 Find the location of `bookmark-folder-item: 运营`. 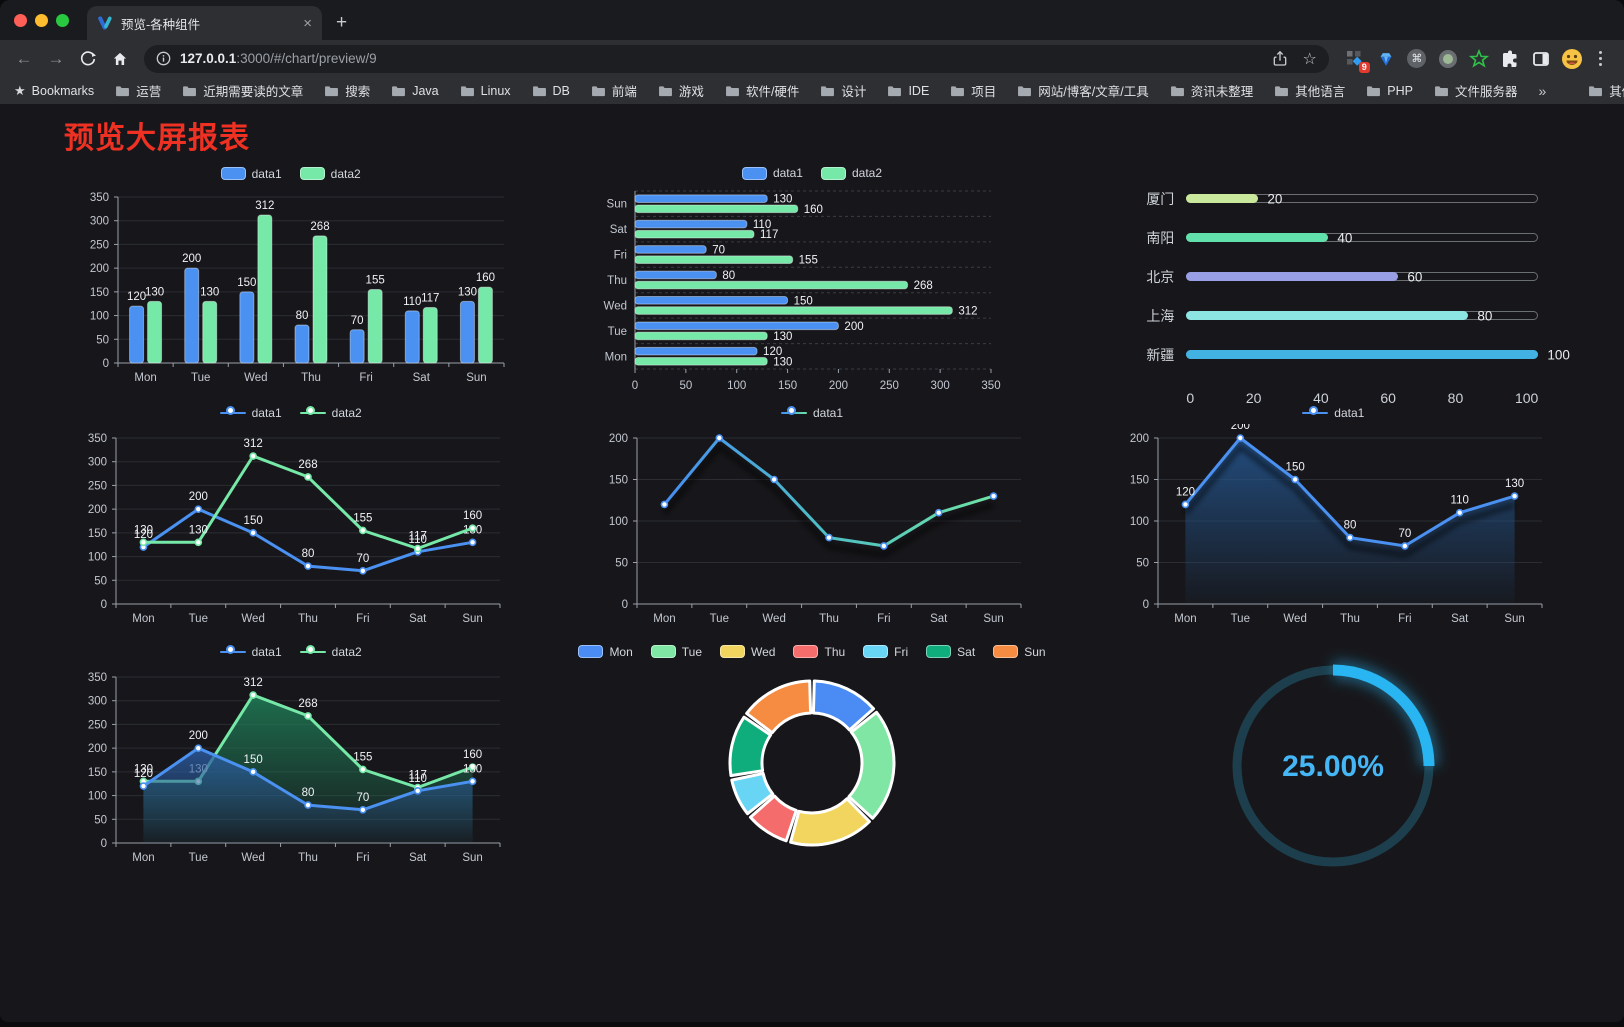

bookmark-folder-item: 运营 is located at coordinates (138, 90).